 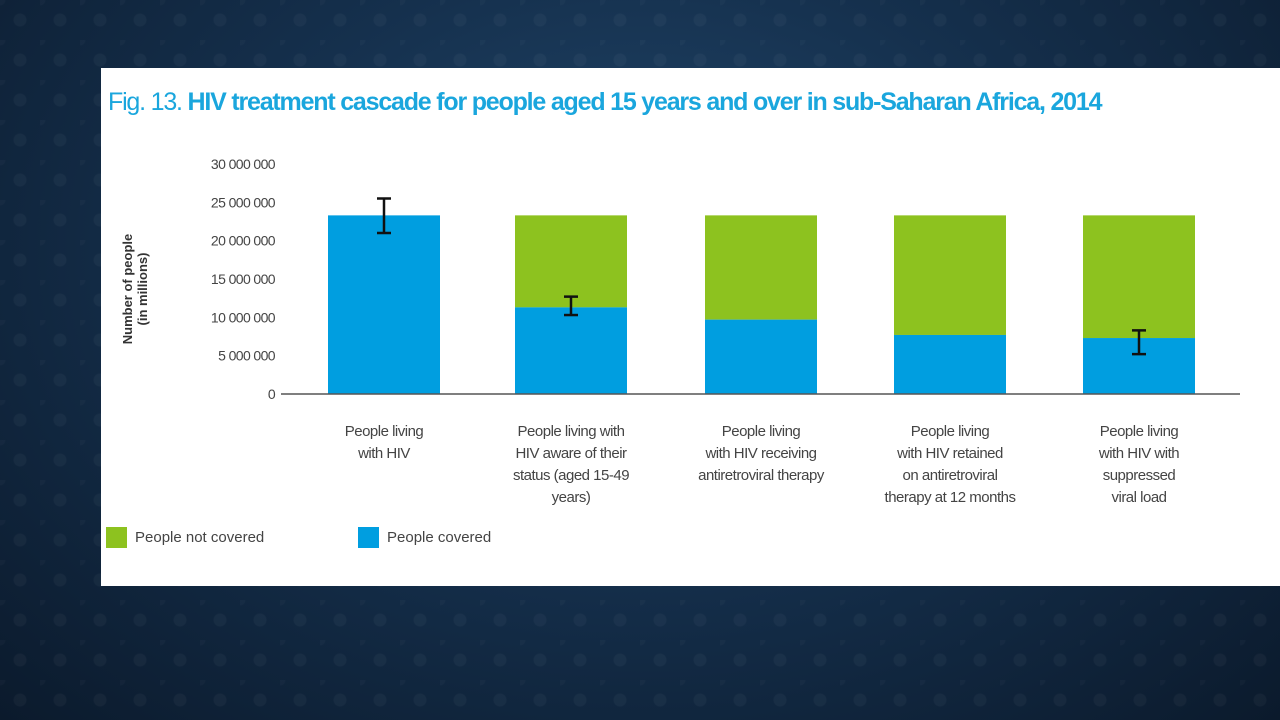 I want to click on category-label: status (aged 15-49, so click(x=571, y=475).